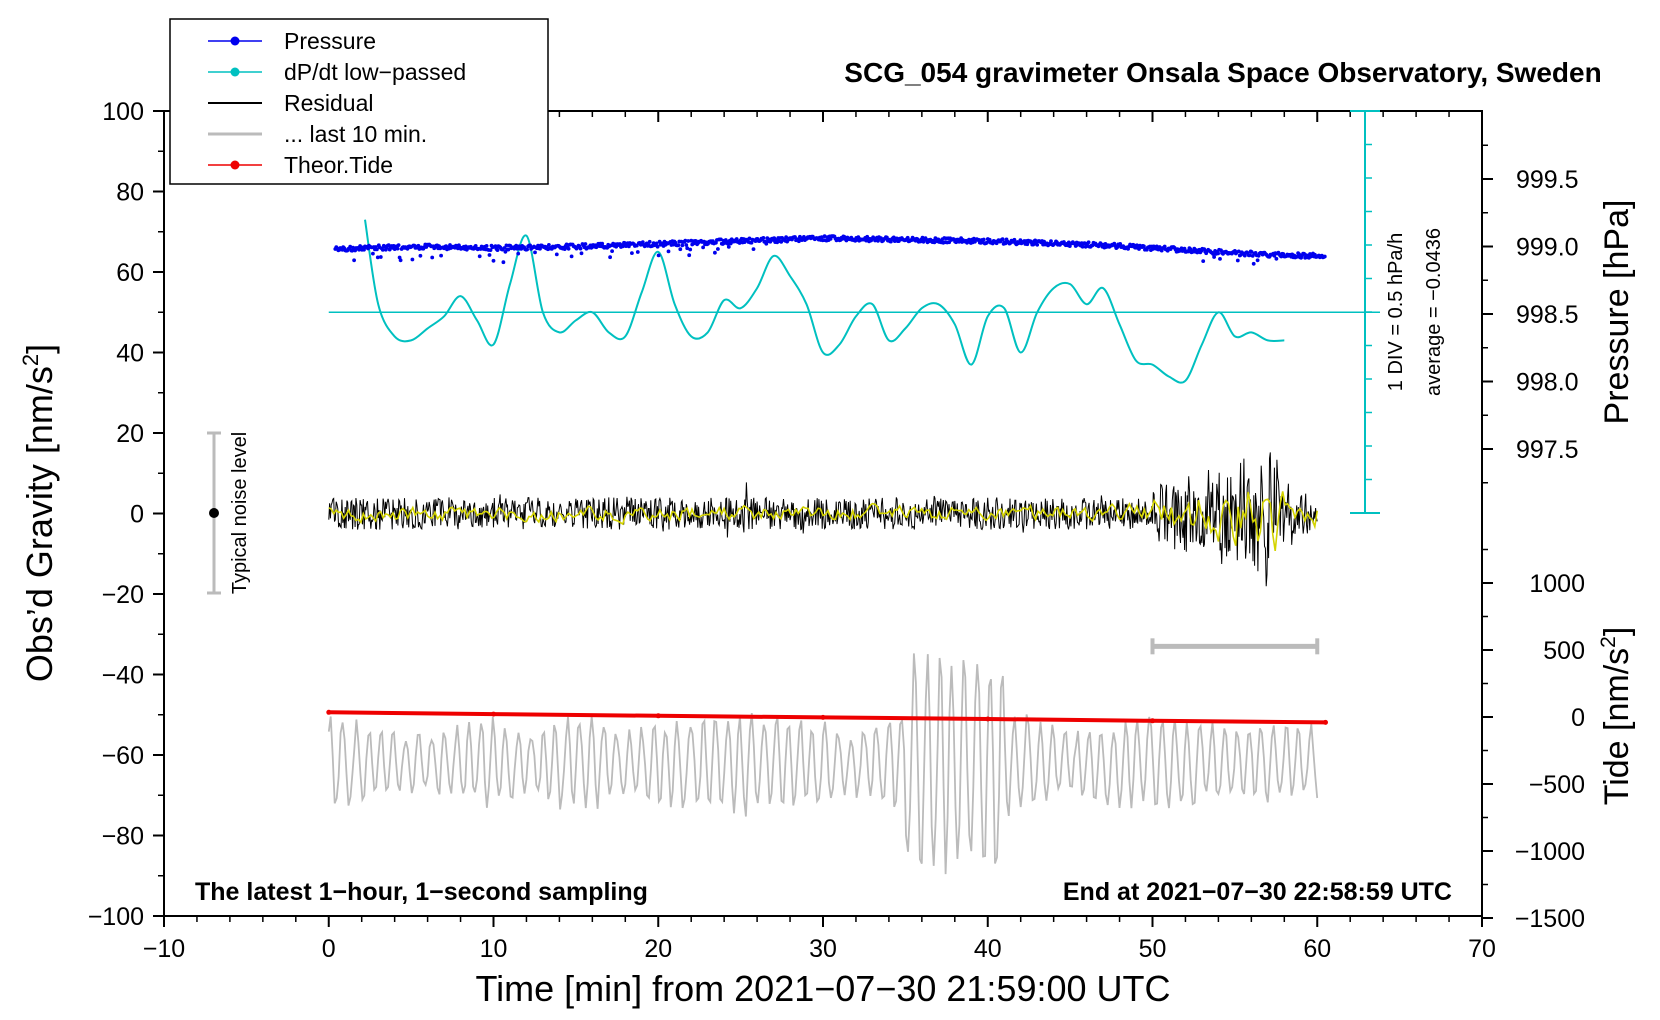 This screenshot has width=1660, height=1020. I want to click on x-axis-label: Time [min] from 2021−07−30 21:59:00 UTC, so click(822, 988).